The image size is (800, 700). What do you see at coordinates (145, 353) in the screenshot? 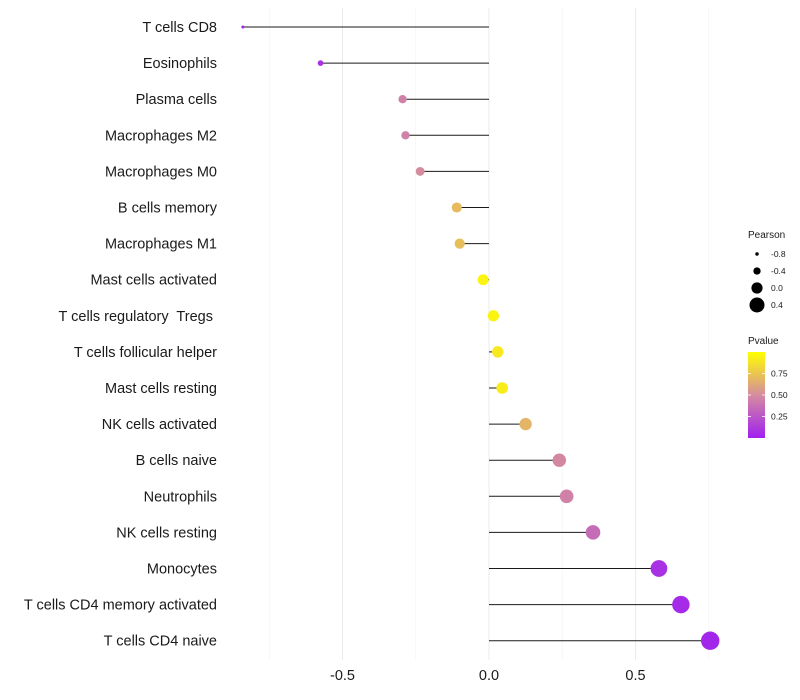
I see `category-label: T cells follicular helper` at bounding box center [145, 353].